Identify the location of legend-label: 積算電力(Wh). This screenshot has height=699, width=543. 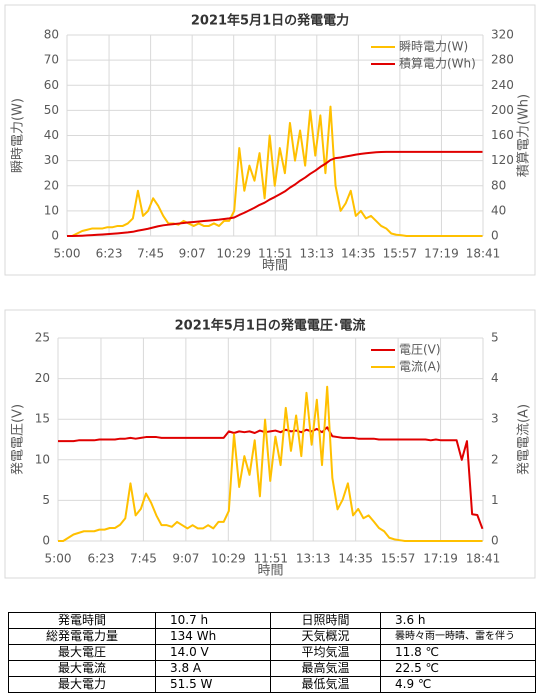
(437, 63).